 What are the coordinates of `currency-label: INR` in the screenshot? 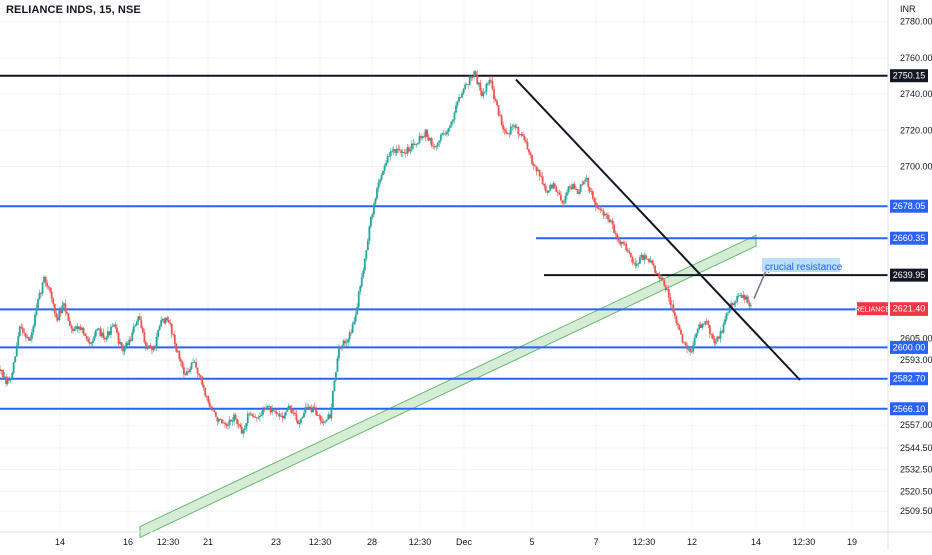 It's located at (908, 9).